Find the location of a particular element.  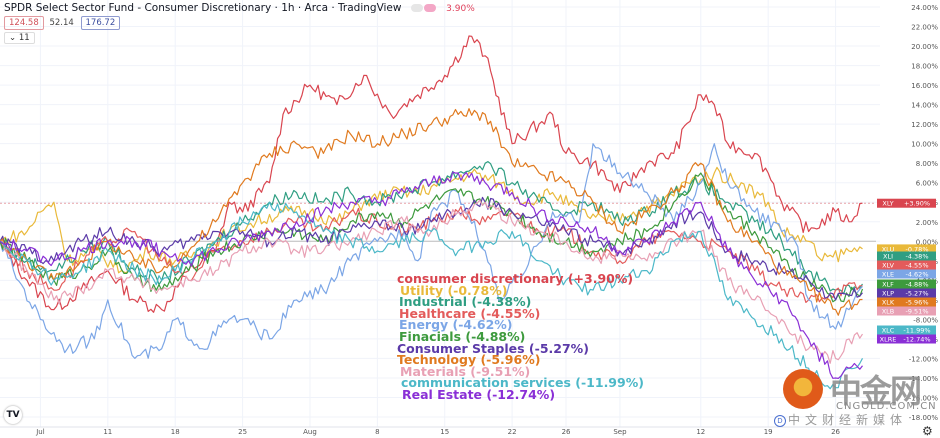

price-tag-value: -5.96% is located at coordinates (917, 303).